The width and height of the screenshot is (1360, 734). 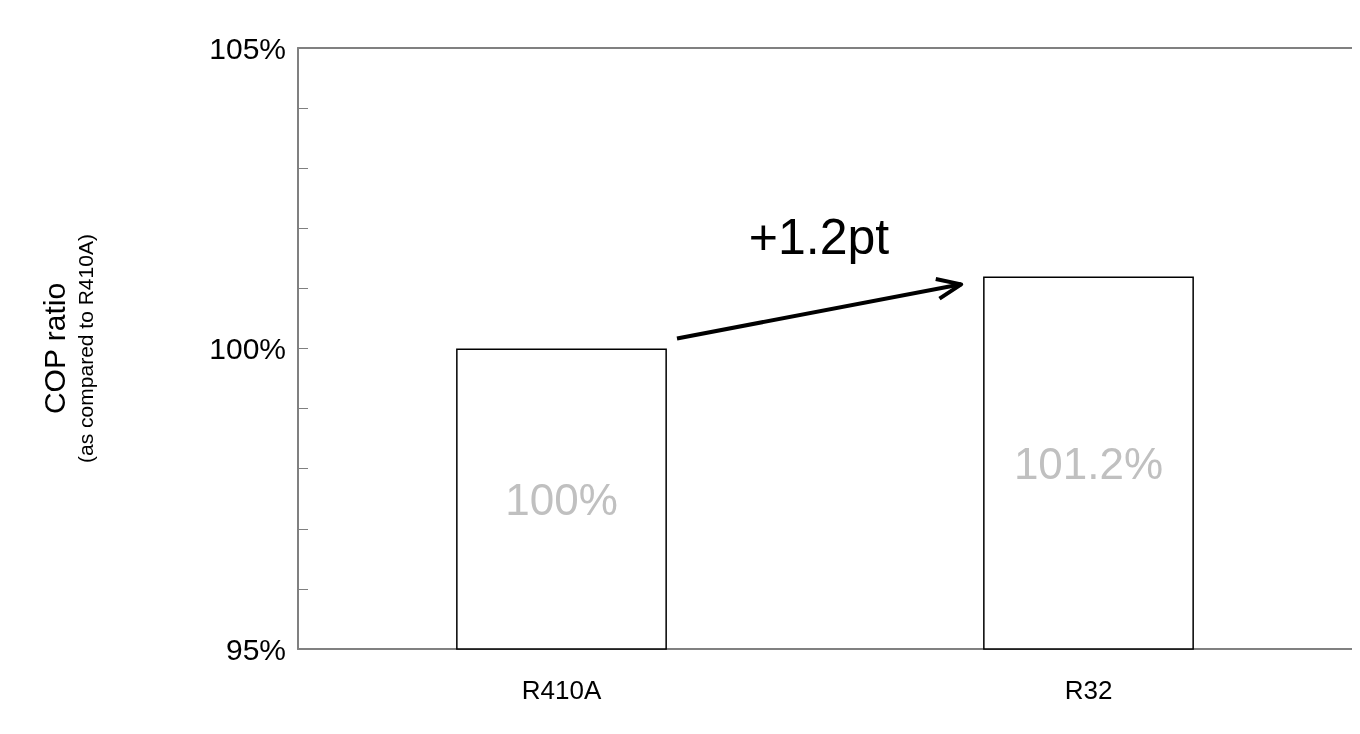 What do you see at coordinates (247, 48) in the screenshot?
I see `y-tick-label: 105%` at bounding box center [247, 48].